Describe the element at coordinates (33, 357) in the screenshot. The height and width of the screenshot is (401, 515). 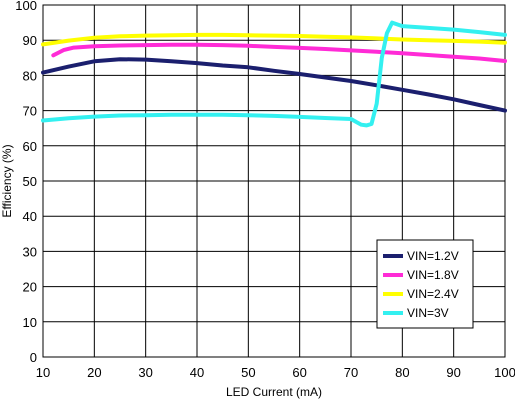
I see `y-tick-label: 0` at that location.